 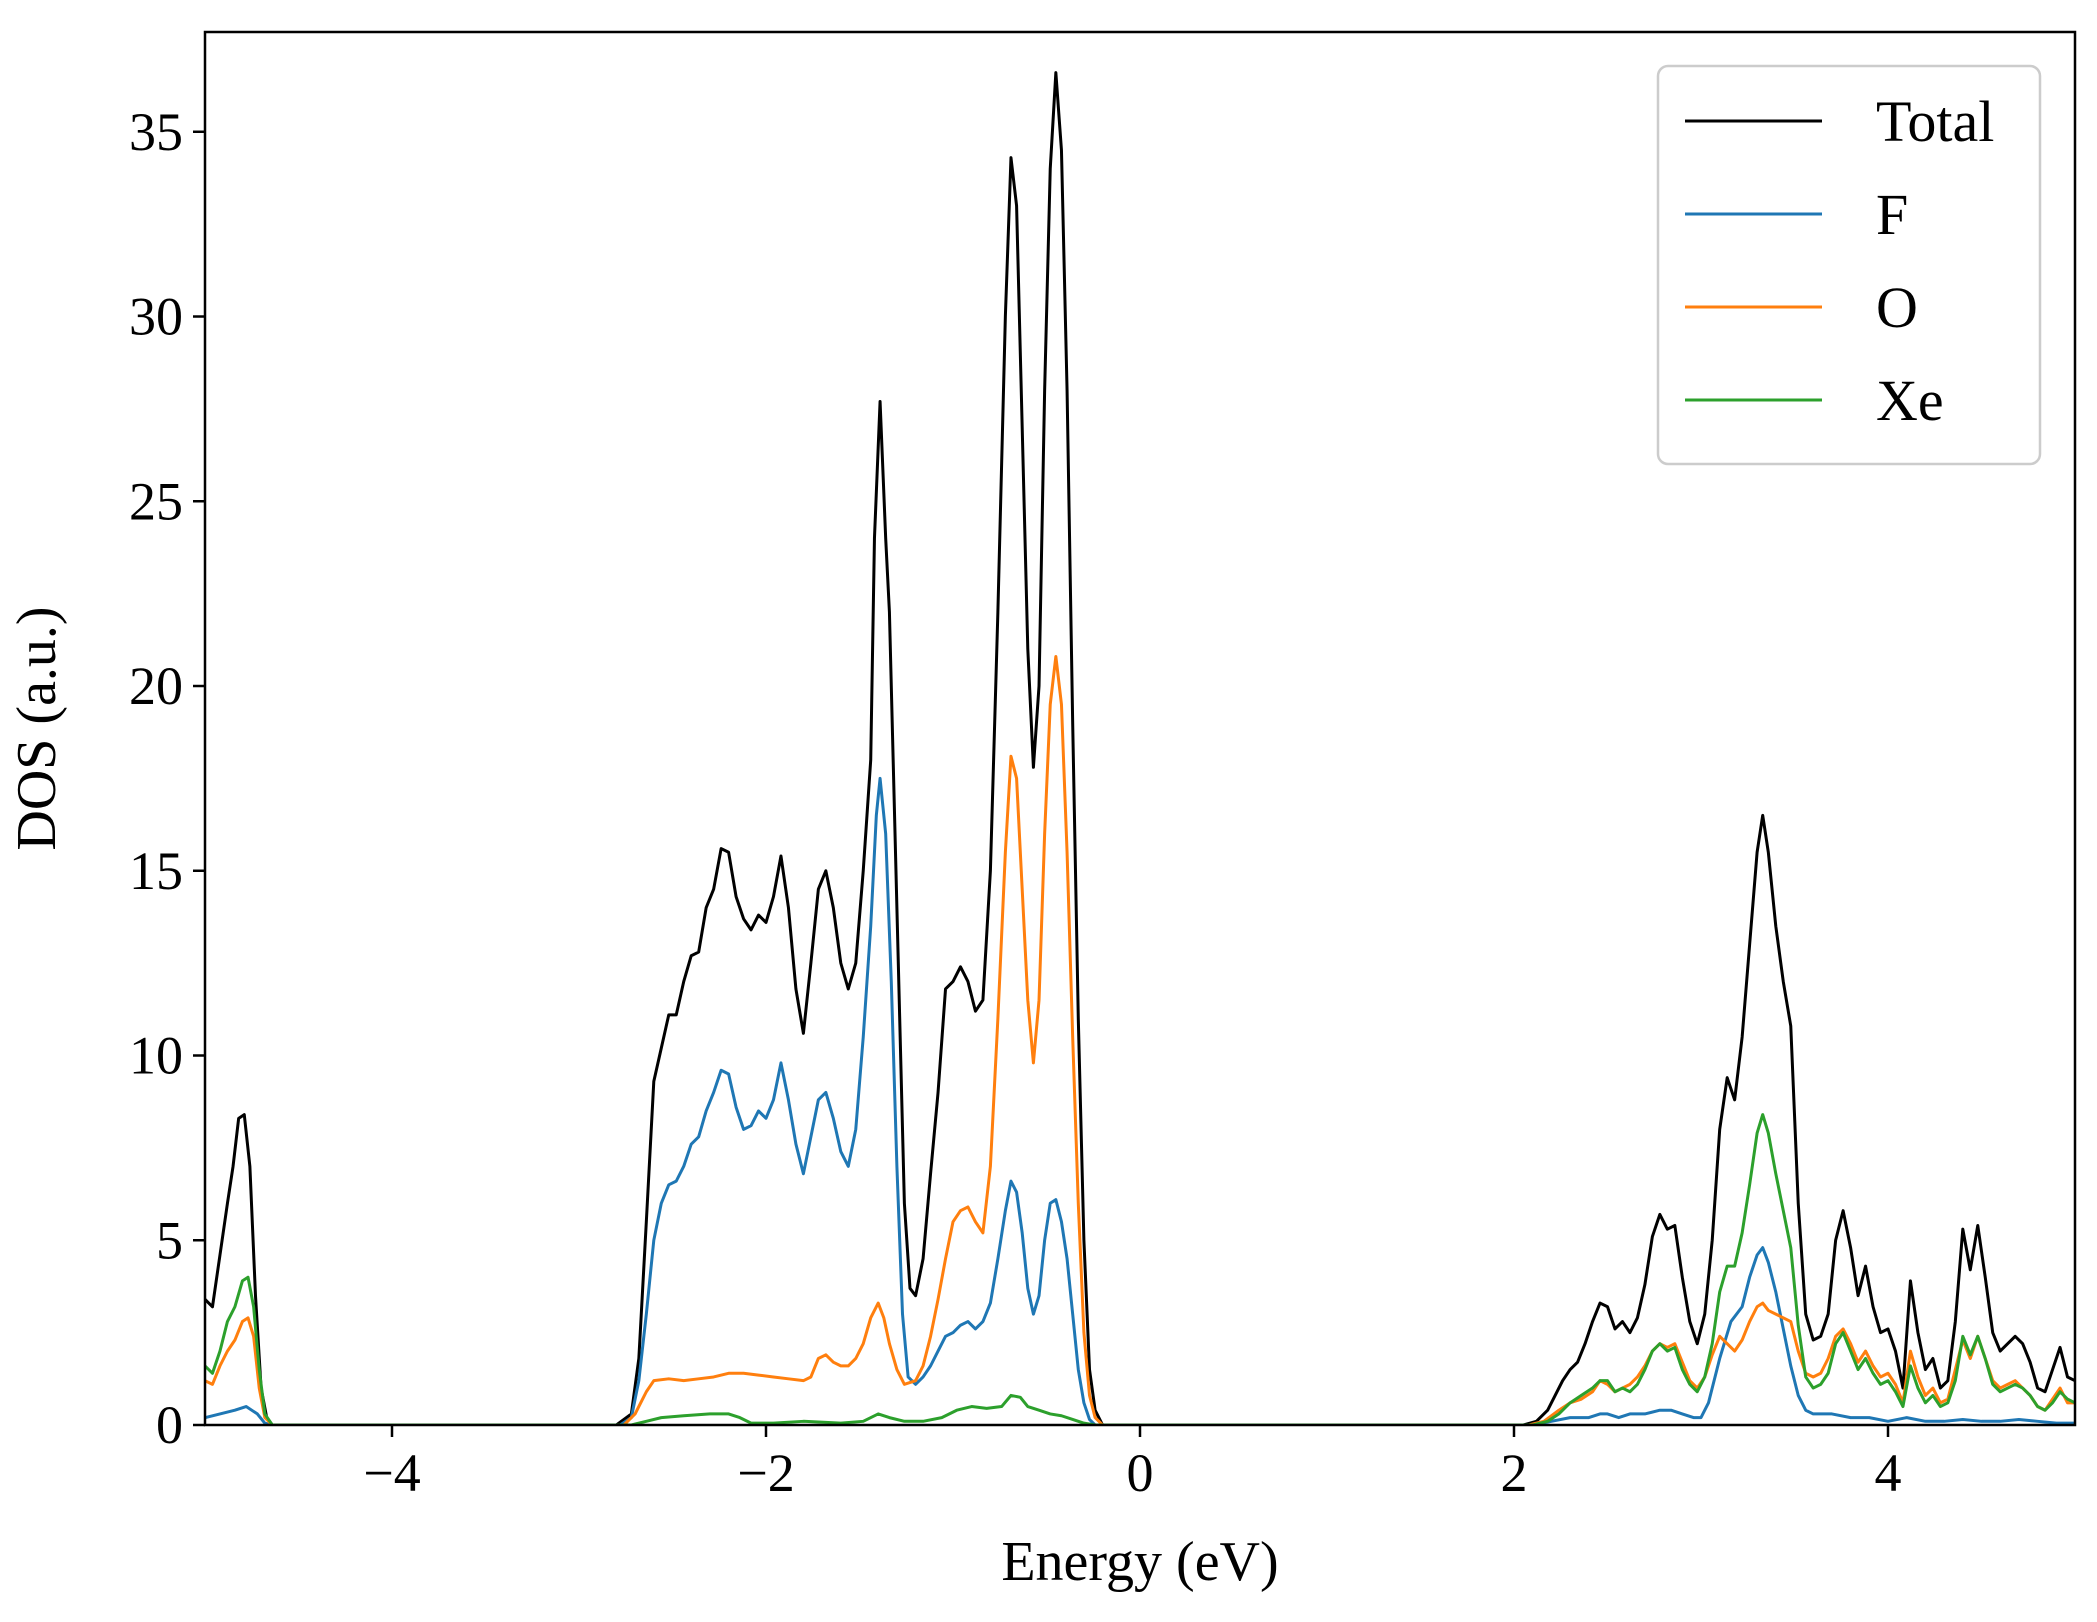 I want to click on y-tick-label: 15, so click(x=156, y=871).